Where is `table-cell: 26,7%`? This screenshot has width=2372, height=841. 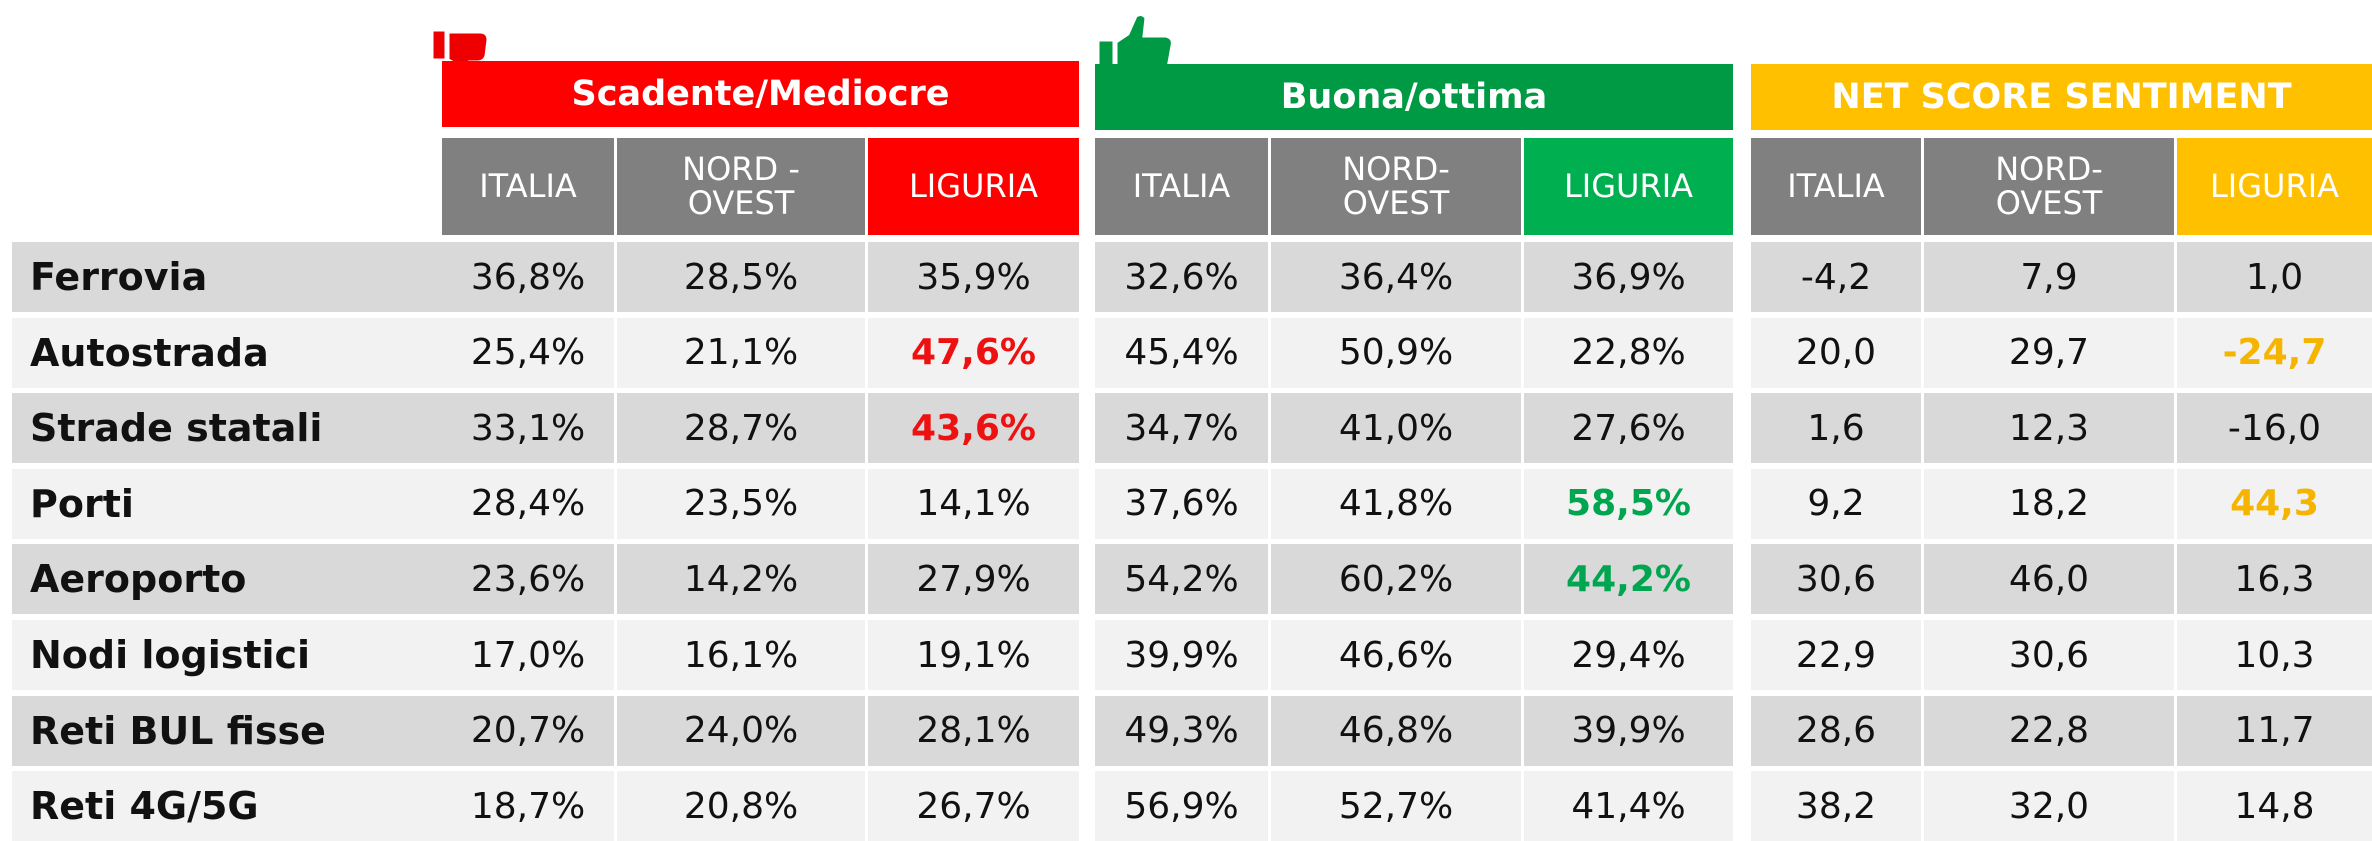 table-cell: 26,7% is located at coordinates (973, 806).